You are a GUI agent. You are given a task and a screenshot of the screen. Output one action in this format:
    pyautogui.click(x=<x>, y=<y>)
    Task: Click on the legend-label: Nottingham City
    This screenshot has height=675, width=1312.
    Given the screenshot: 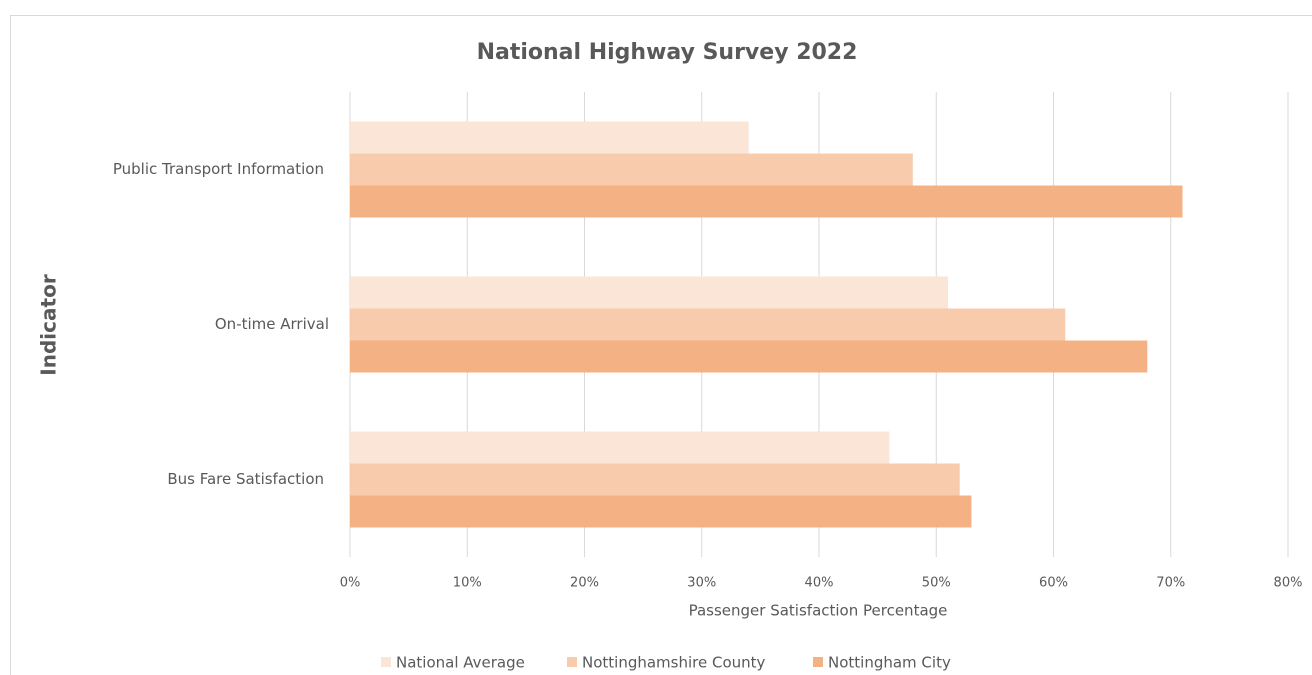 What is the action you would take?
    pyautogui.click(x=889, y=663)
    